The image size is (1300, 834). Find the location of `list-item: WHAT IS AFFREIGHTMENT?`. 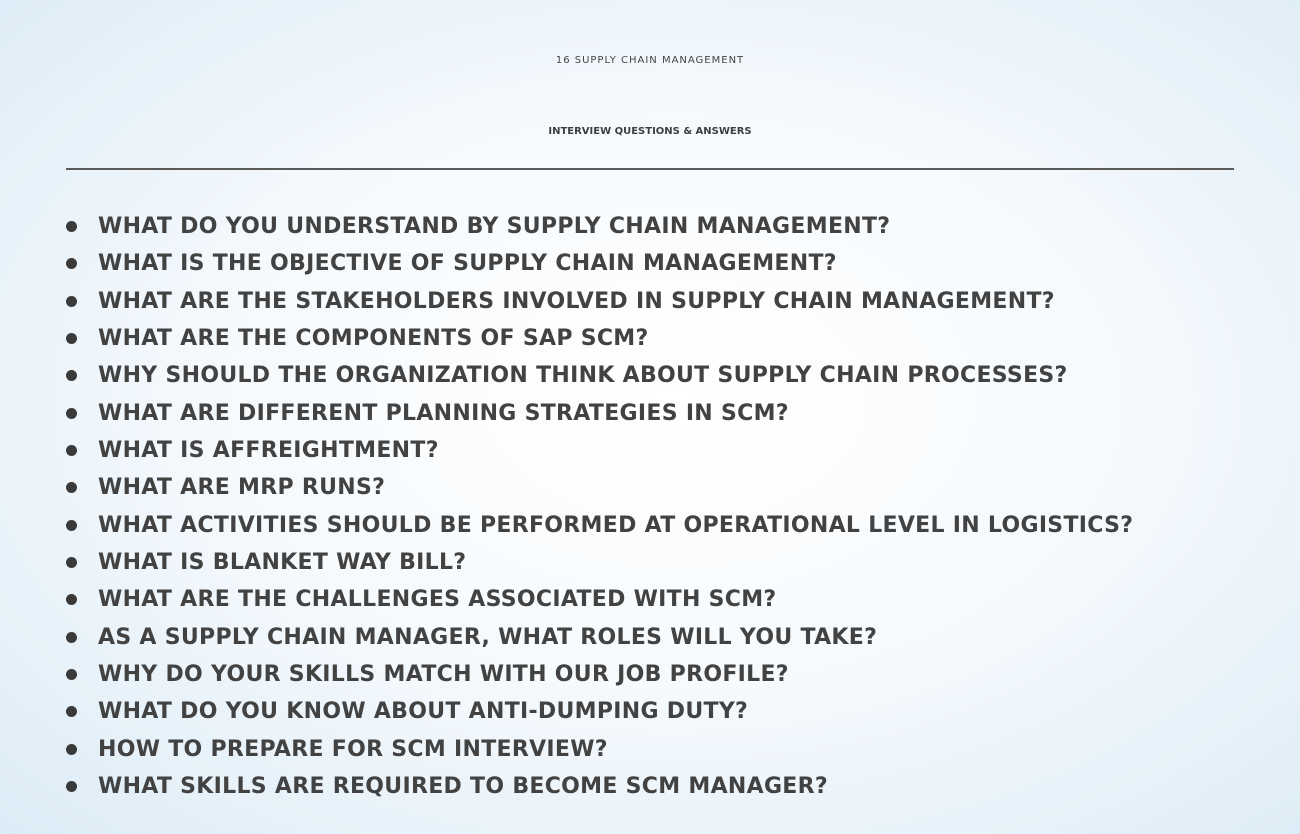

list-item: WHAT IS AFFREIGHTMENT? is located at coordinates (664, 450).